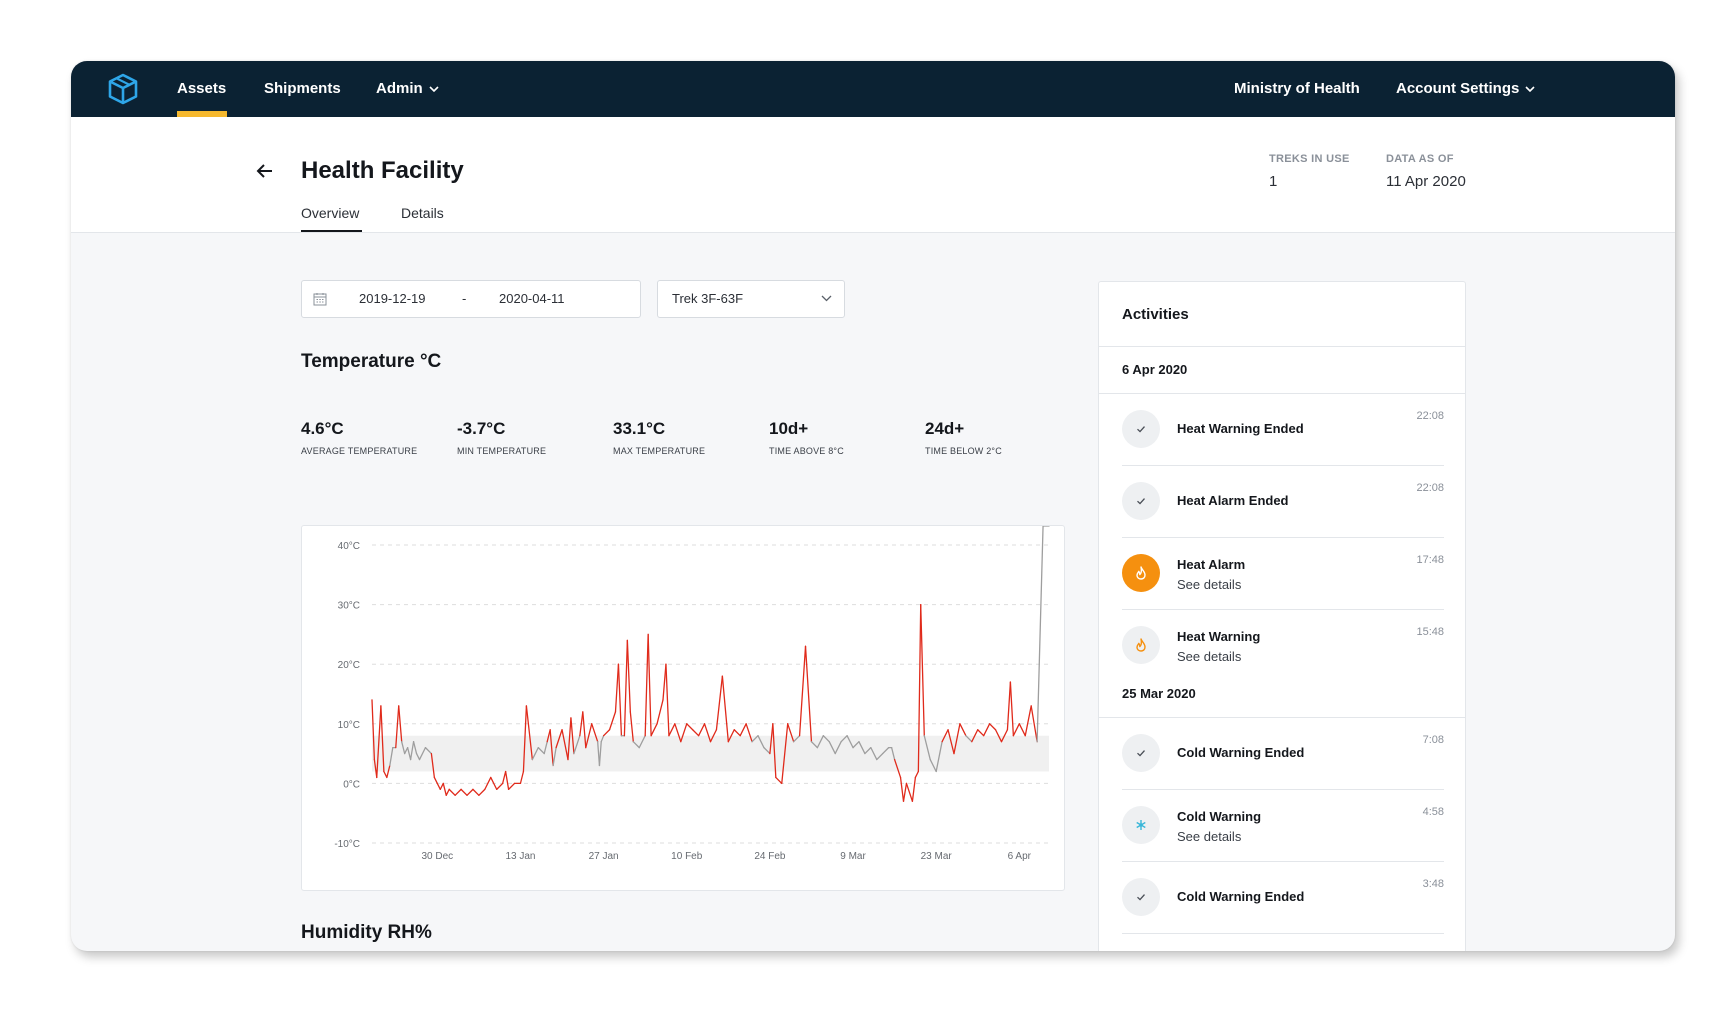 Image resolution: width=1727 pixels, height=1024 pixels. Describe the element at coordinates (1283, 826) in the screenshot. I see `activity-item: Cold Warning See details 4:58` at that location.